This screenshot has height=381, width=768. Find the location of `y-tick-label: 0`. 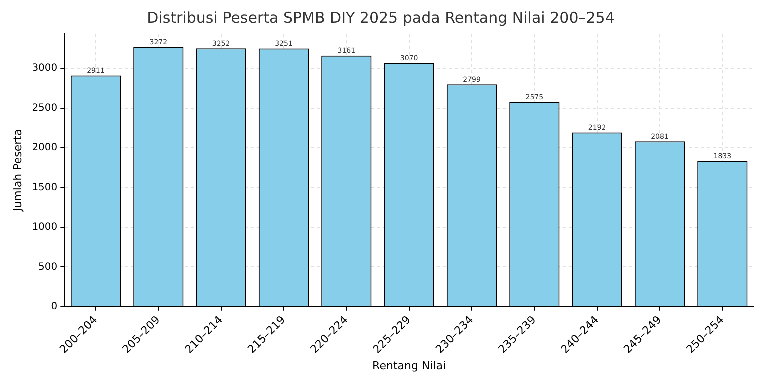

y-tick-label: 0 is located at coordinates (54, 306).